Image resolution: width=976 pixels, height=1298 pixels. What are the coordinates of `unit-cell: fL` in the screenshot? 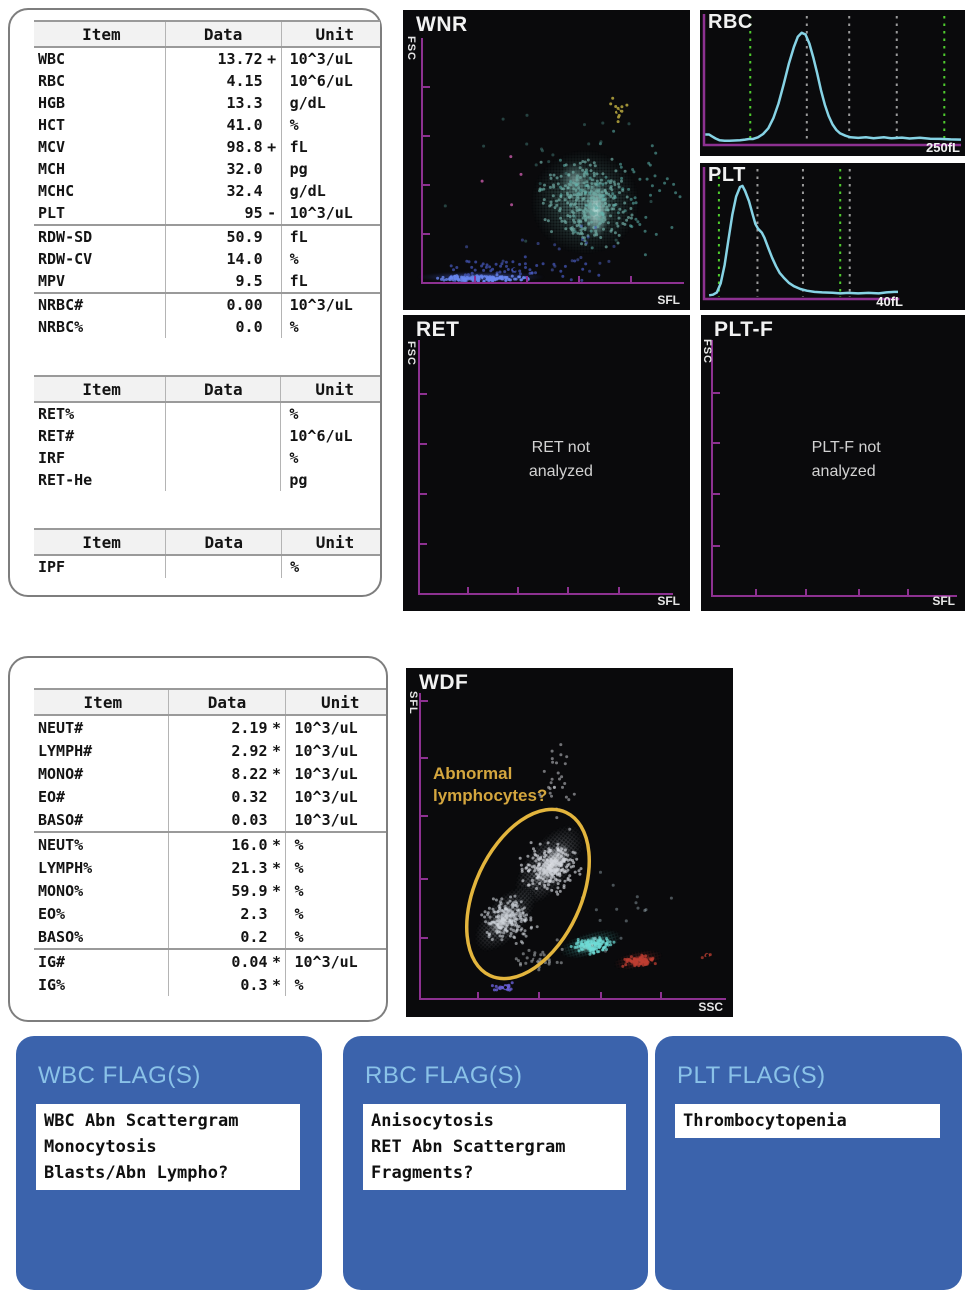 It's located at (298, 281).